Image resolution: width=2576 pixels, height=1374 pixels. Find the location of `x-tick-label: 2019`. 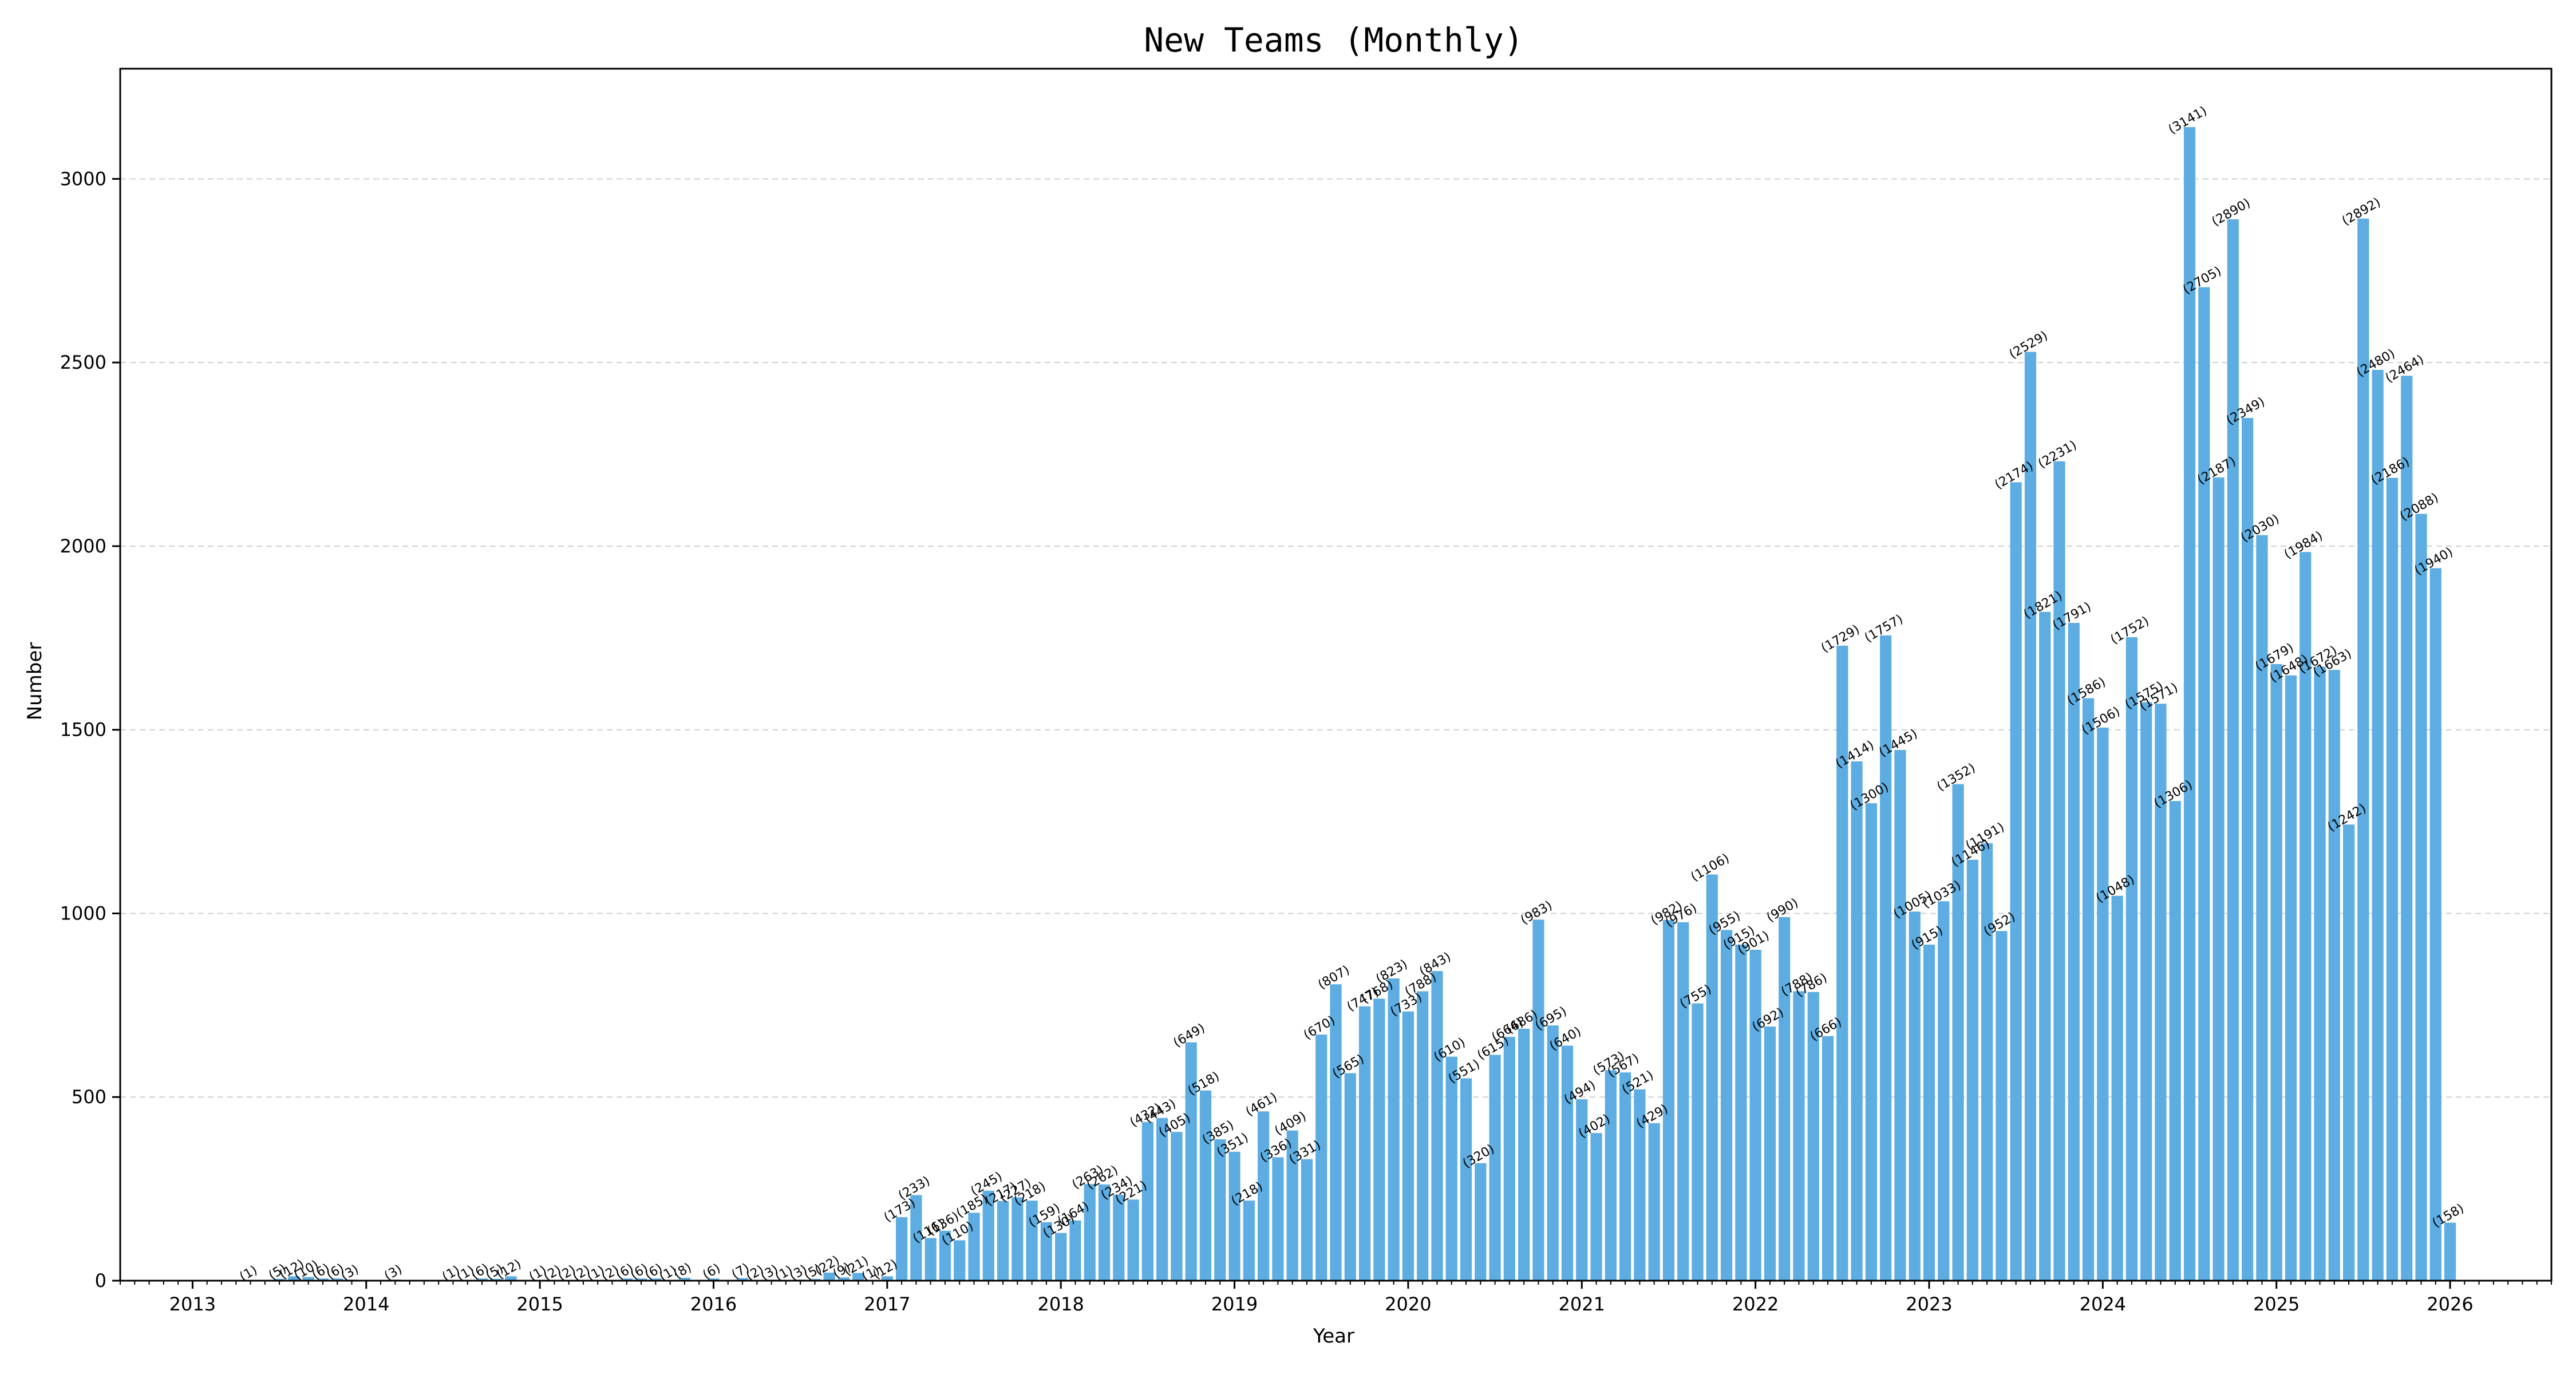

x-tick-label: 2019 is located at coordinates (1234, 1304).